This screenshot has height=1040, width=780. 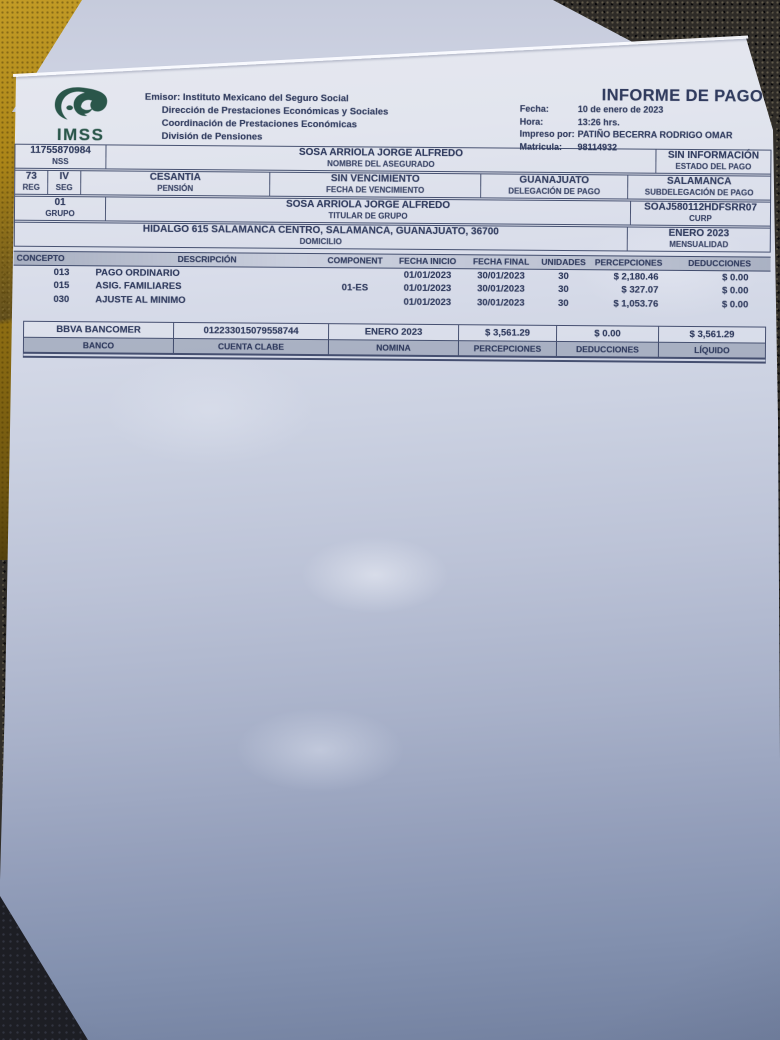 What do you see at coordinates (547, 134) in the screenshot?
I see `impreso-por-label: Impreso por:` at bounding box center [547, 134].